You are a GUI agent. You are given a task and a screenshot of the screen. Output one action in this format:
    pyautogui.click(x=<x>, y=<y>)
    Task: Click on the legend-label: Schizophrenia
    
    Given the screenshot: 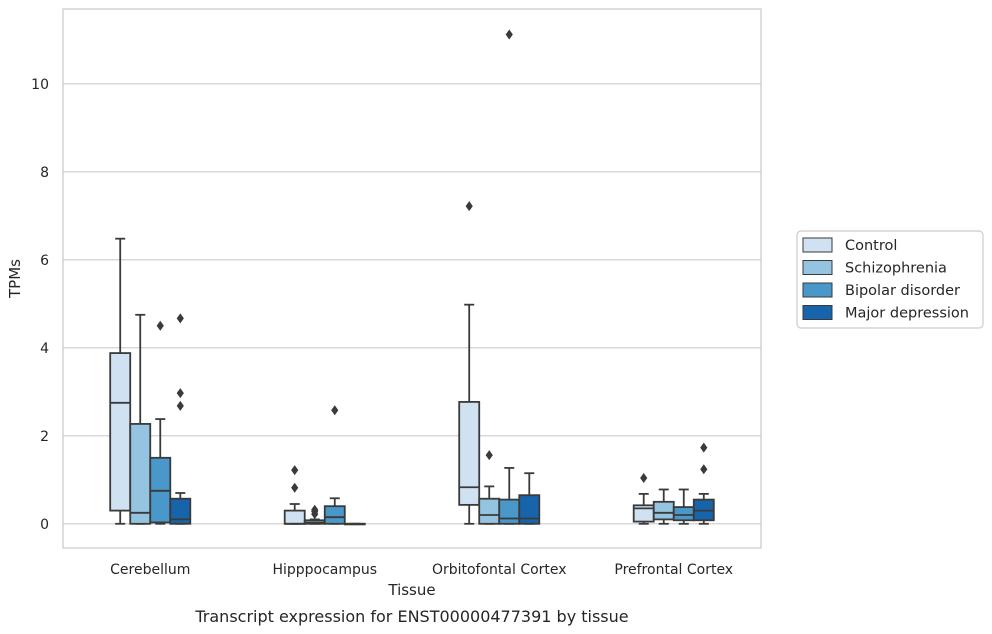 What is the action you would take?
    pyautogui.click(x=896, y=269)
    